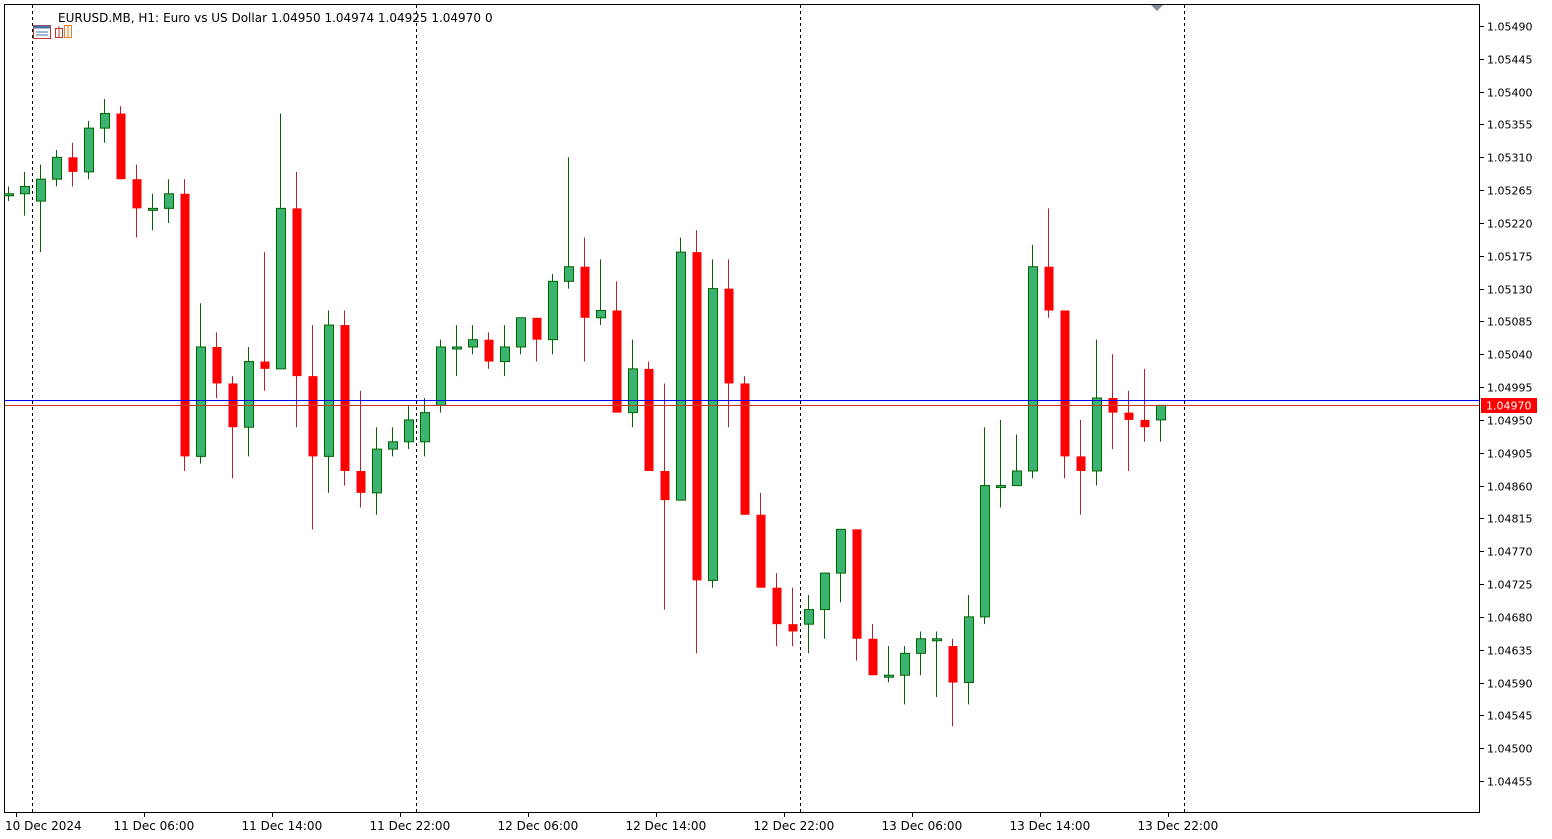 This screenshot has height=839, width=1552. What do you see at coordinates (1510, 224) in the screenshot?
I see `price-tick-label: 1.05220` at bounding box center [1510, 224].